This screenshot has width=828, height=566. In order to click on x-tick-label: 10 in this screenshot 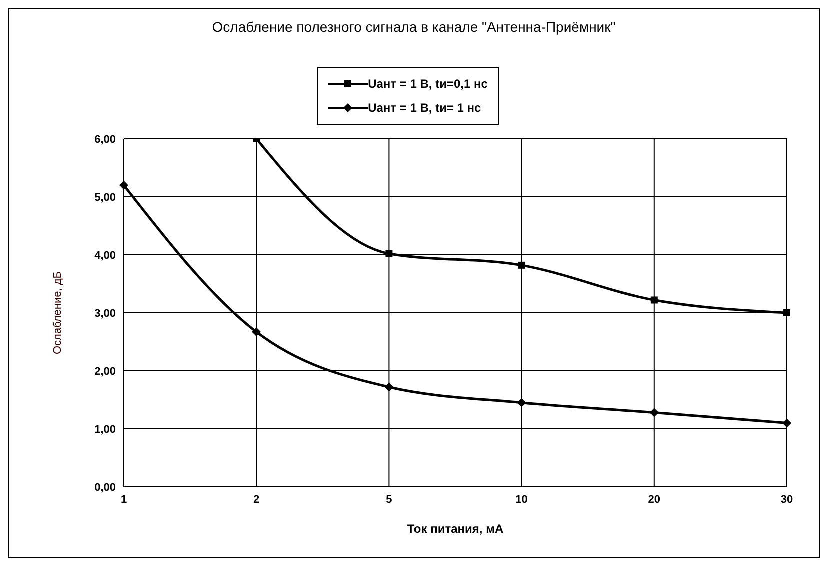, I will do `click(522, 500)`.